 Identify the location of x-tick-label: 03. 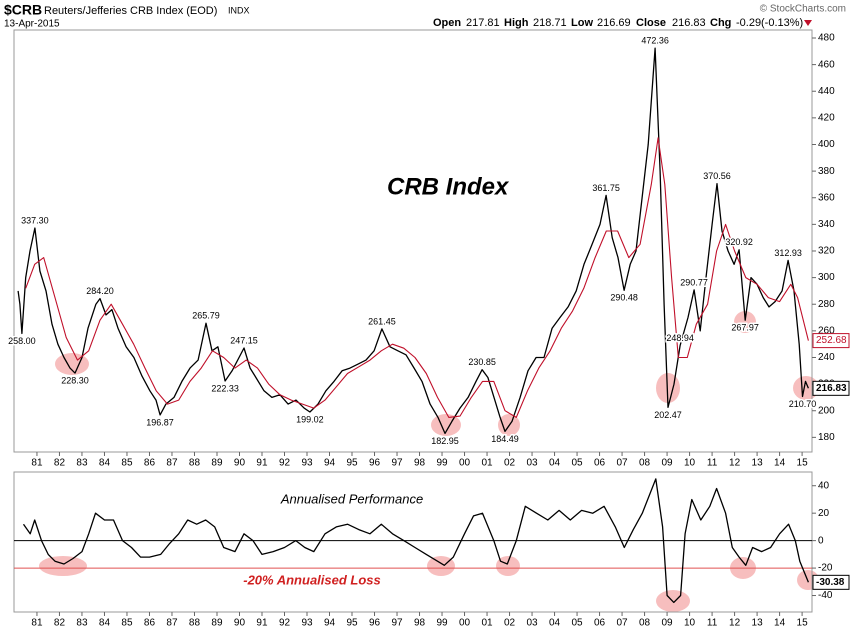
(532, 463).